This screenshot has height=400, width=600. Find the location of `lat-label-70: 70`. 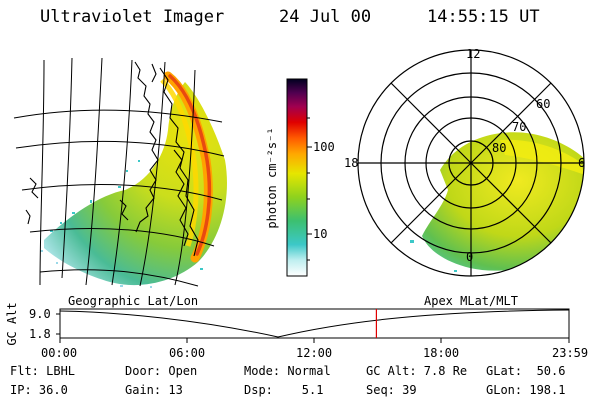

lat-label-70: 70 is located at coordinates (519, 127).